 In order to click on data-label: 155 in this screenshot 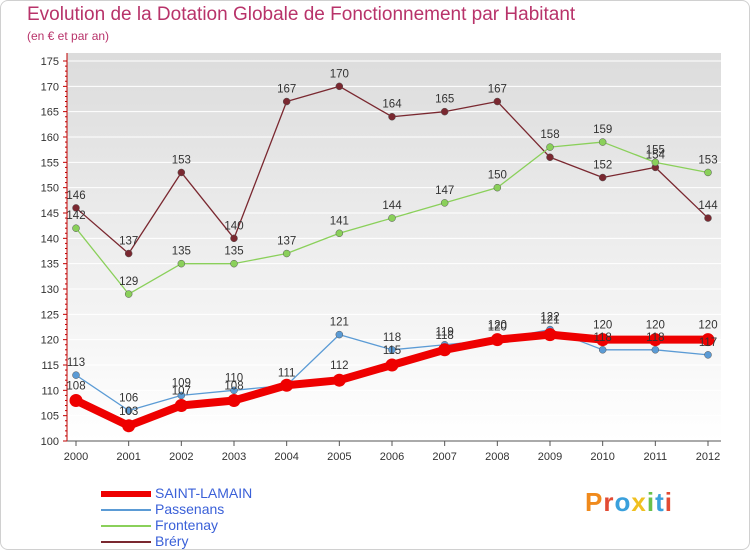, I will do `click(655, 150)`.